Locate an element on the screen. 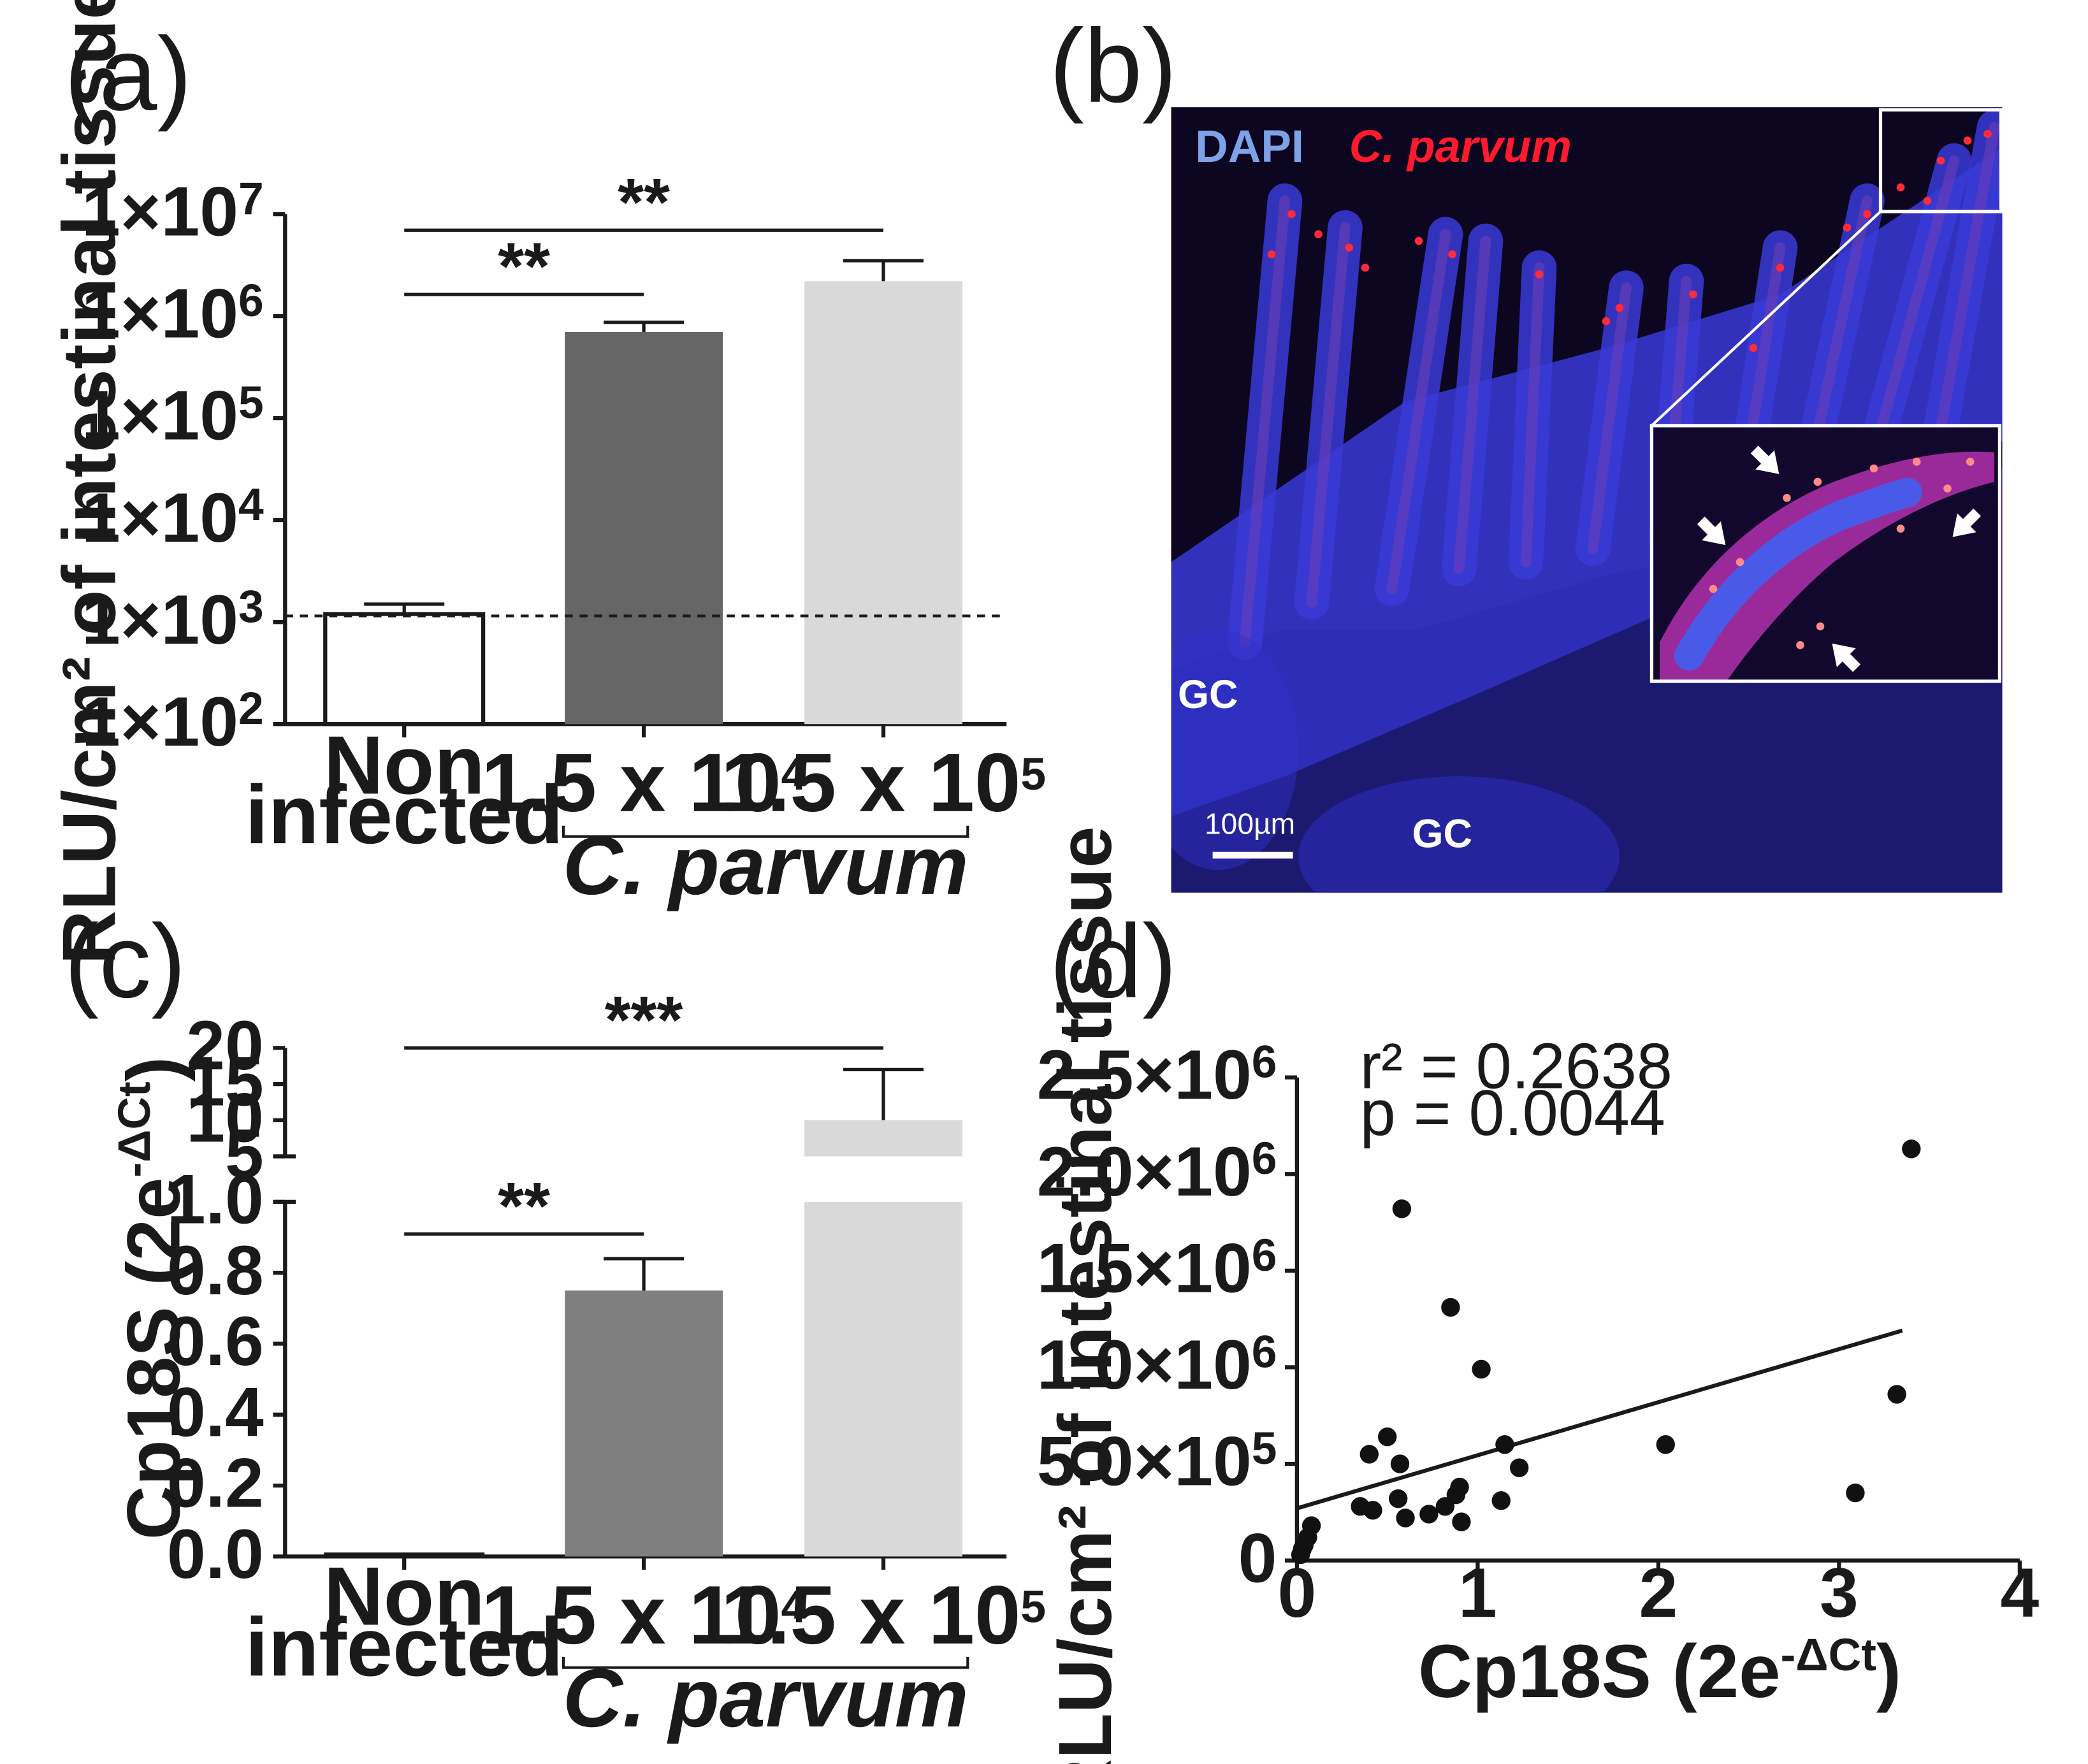  villi is located at coordinates (1615, 385).